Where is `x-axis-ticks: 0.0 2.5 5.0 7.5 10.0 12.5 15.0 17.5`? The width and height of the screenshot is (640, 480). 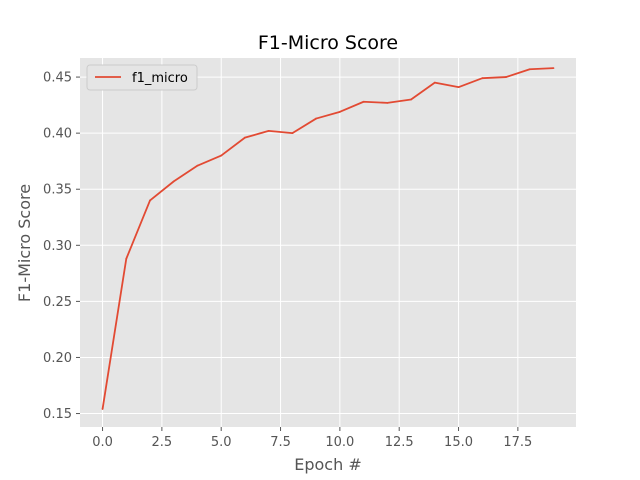 x-axis-ticks: 0.0 2.5 5.0 7.5 10.0 12.5 15.0 17.5 is located at coordinates (312, 438).